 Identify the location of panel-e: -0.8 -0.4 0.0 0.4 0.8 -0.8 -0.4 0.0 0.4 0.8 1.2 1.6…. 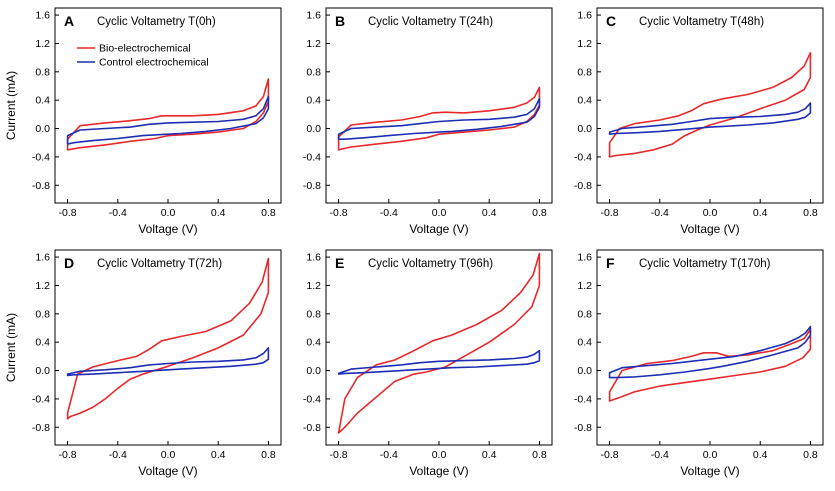
(428, 363).